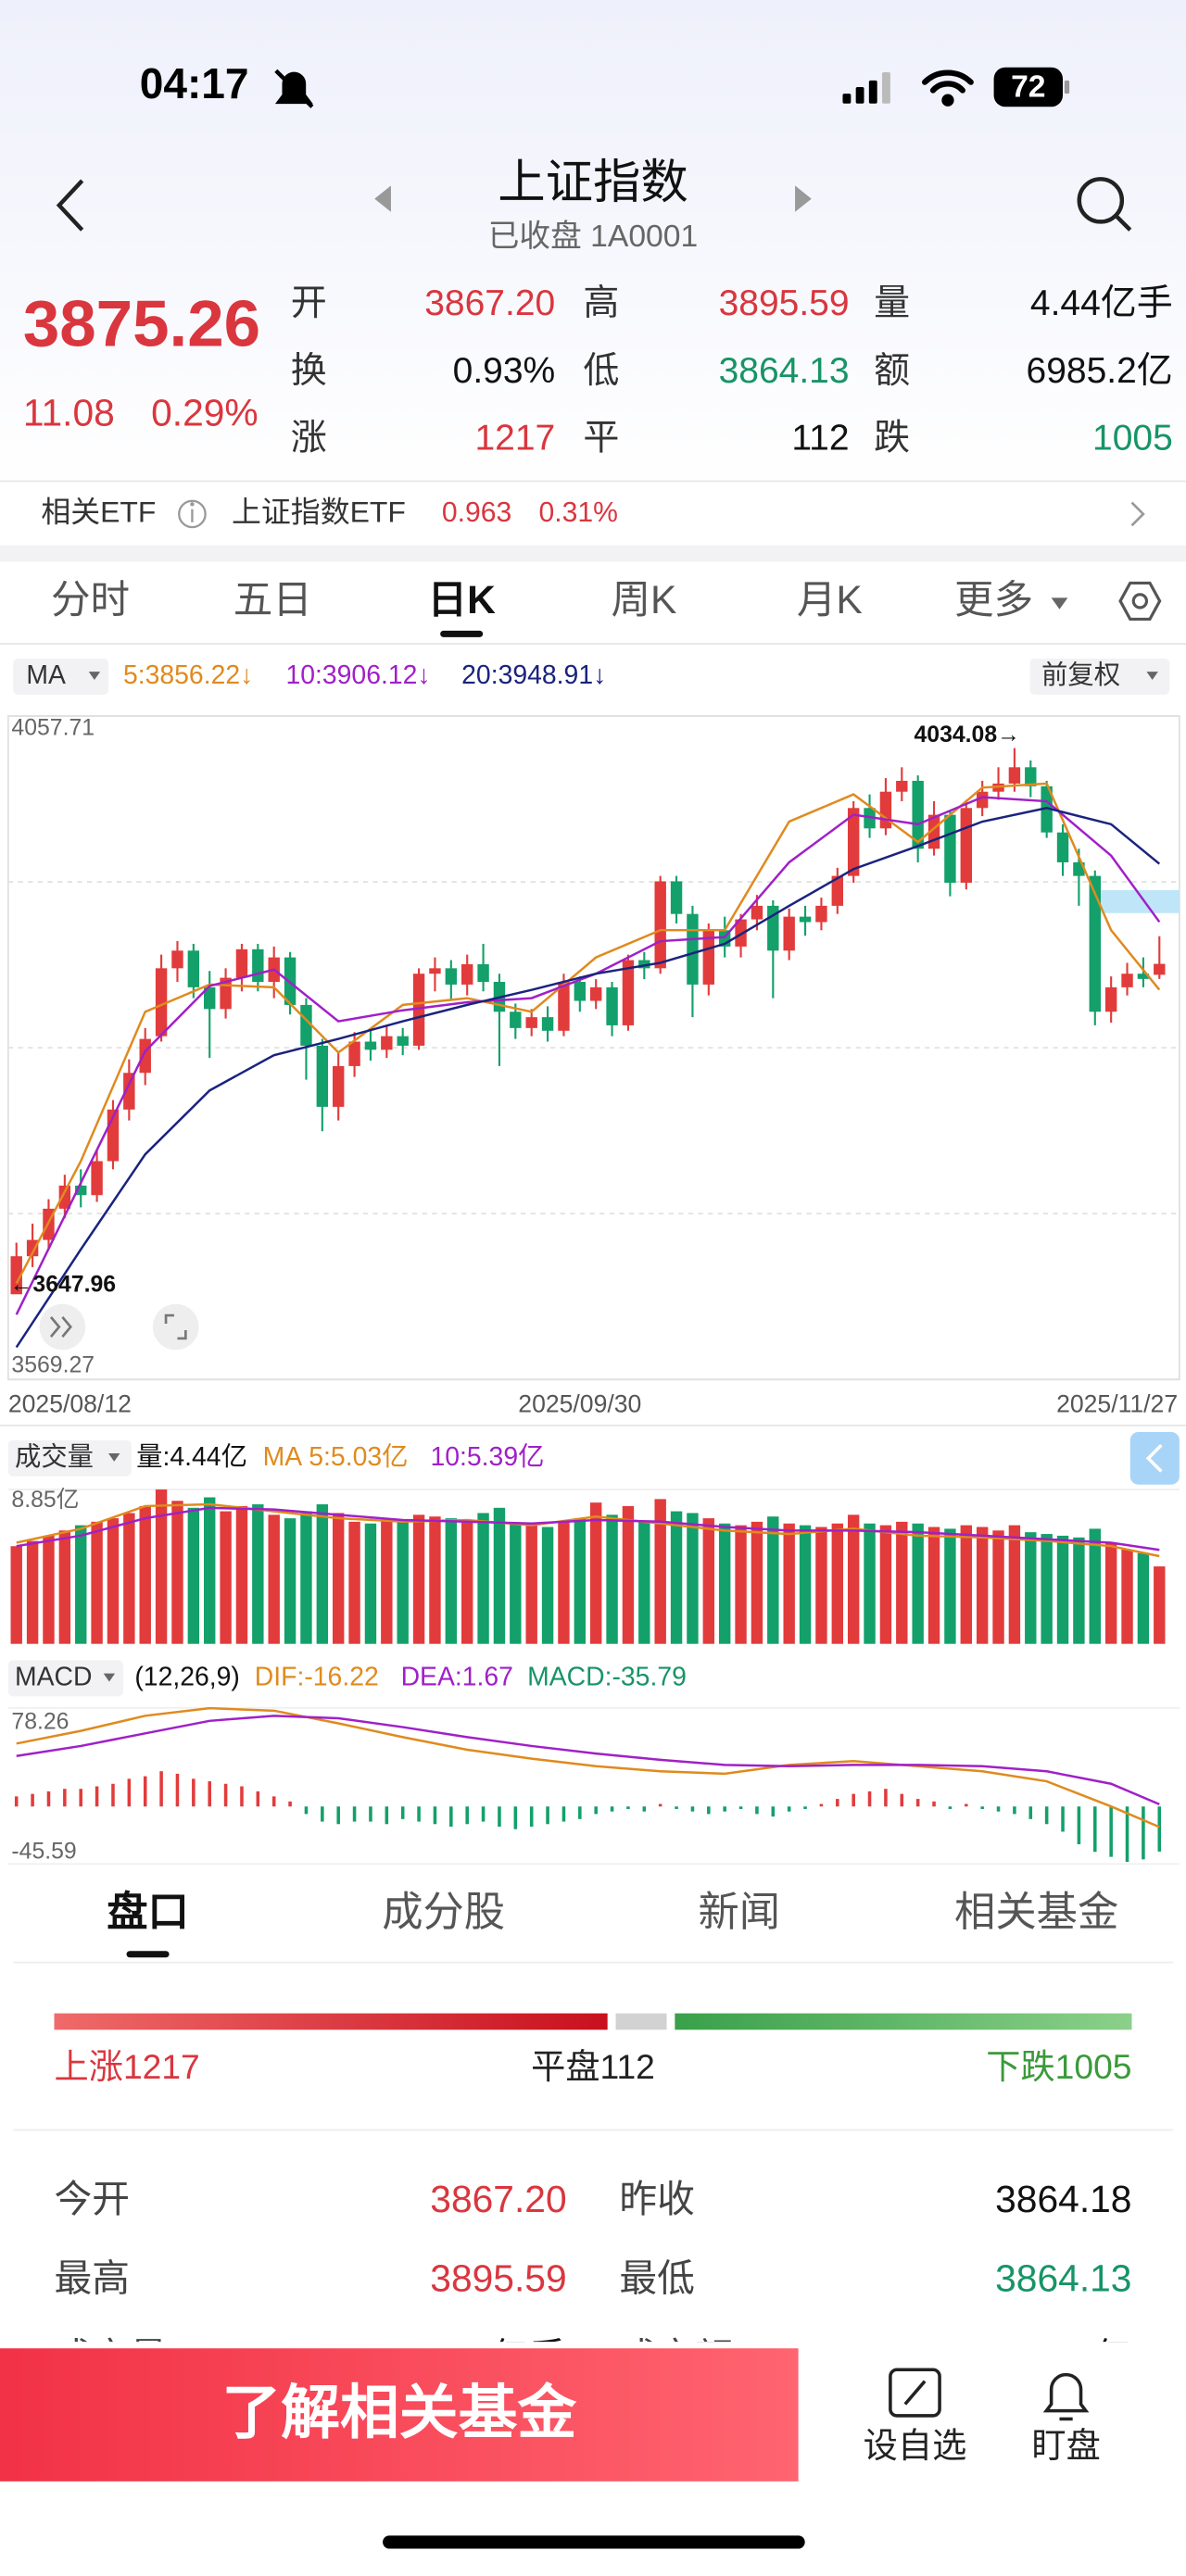 This screenshot has width=1186, height=2576. I want to click on ma-selector, so click(61, 676).